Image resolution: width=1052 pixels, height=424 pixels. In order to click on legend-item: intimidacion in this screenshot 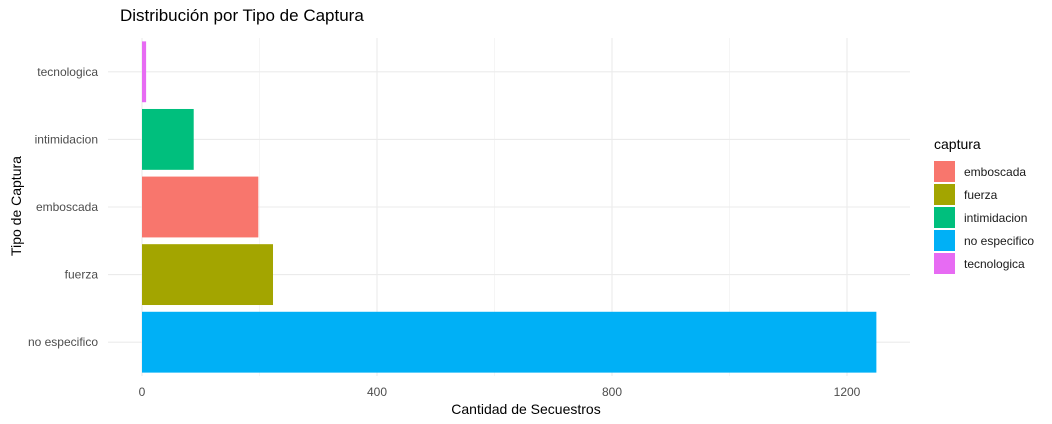, I will do `click(984, 217)`.